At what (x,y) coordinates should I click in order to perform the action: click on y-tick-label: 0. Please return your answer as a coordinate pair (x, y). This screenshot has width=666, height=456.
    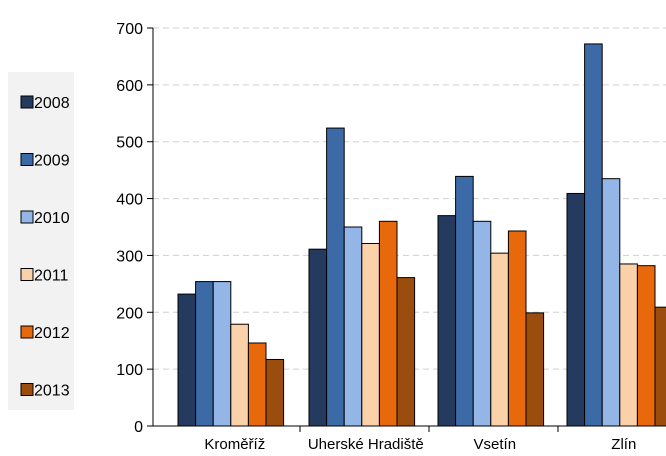
    Looking at the image, I should click on (138, 427).